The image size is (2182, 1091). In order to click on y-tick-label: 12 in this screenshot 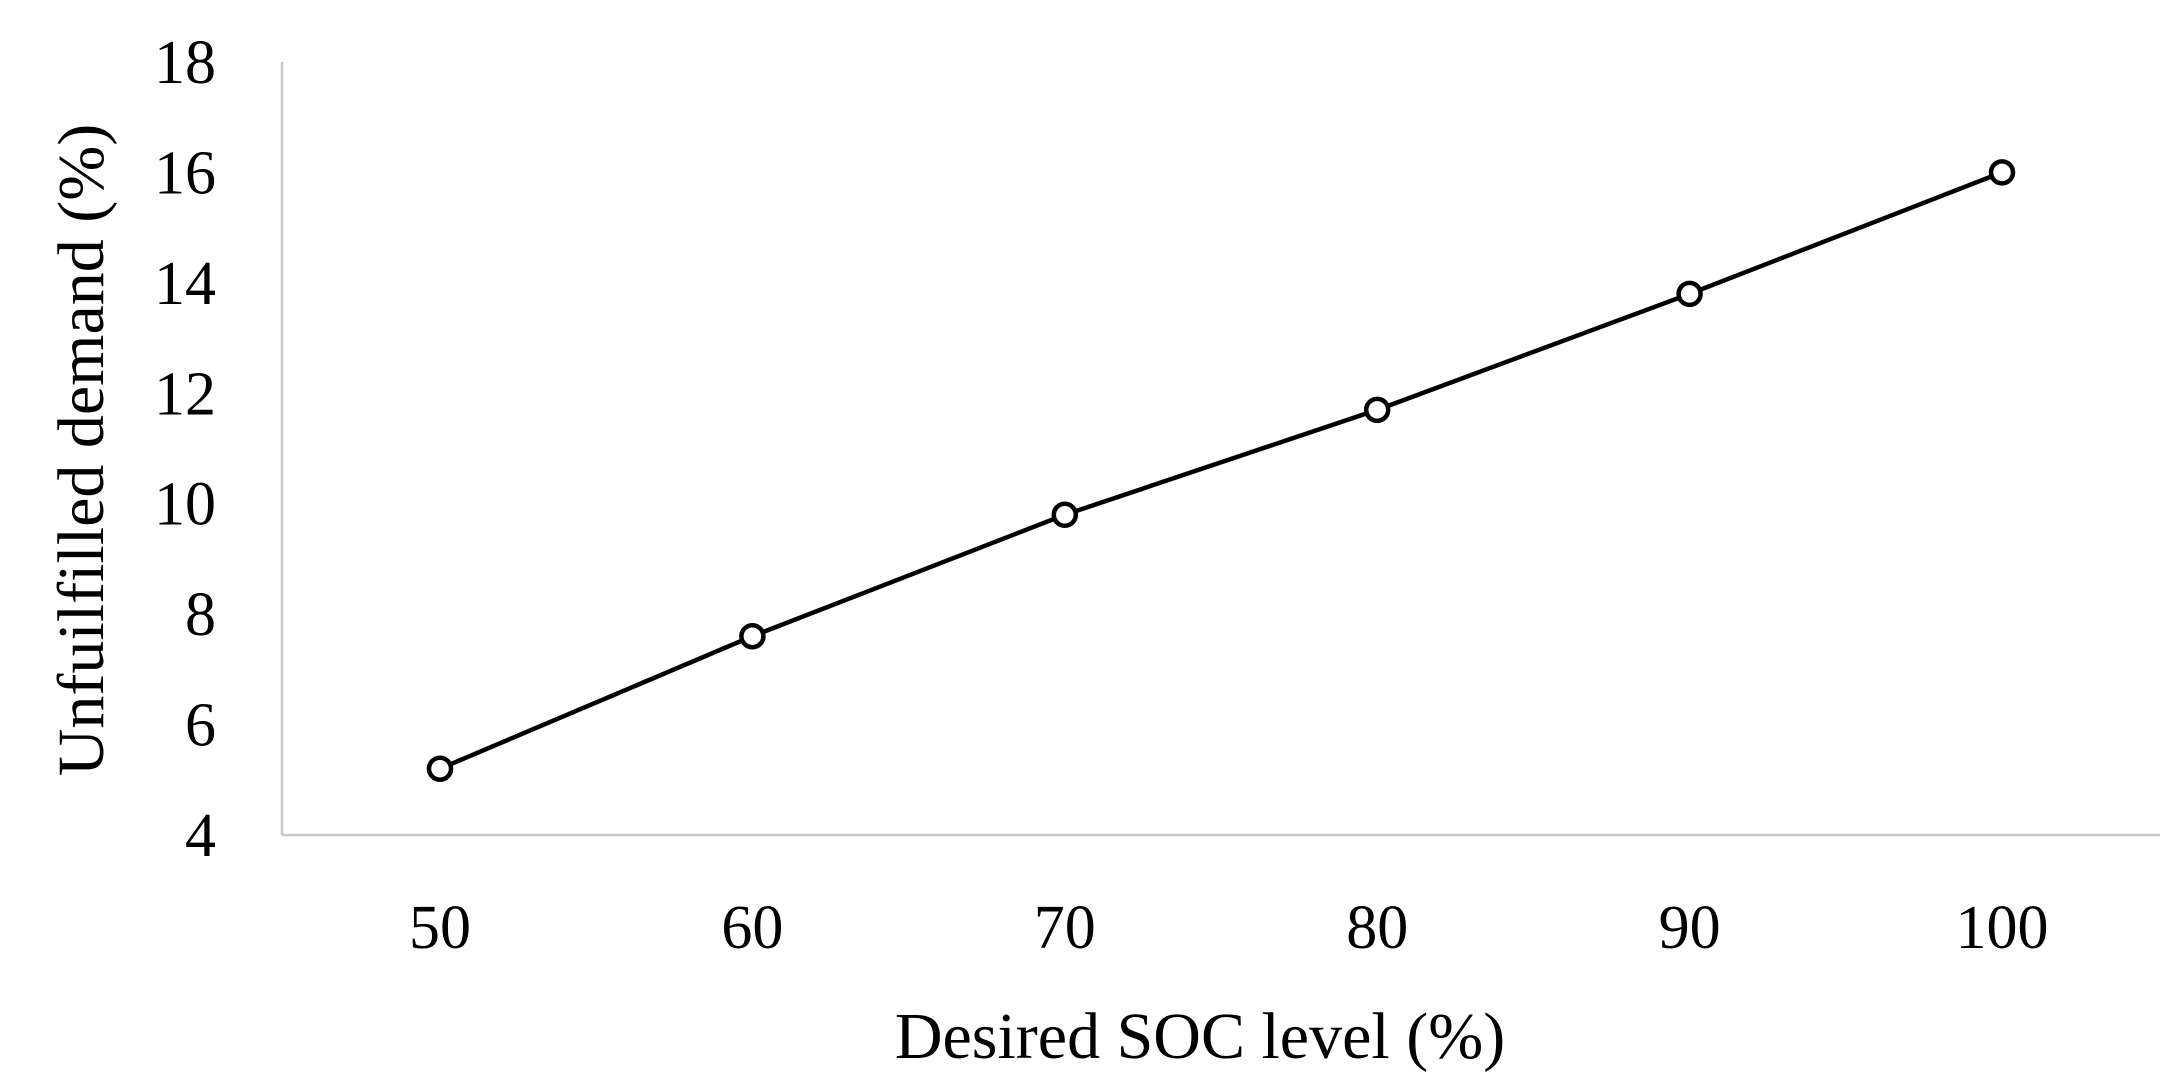, I will do `click(185, 394)`.